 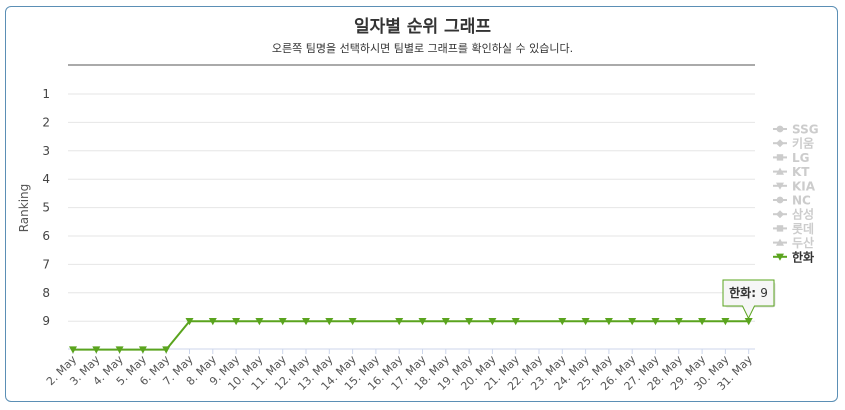 I want to click on y-tick-label: 3, so click(x=46, y=151).